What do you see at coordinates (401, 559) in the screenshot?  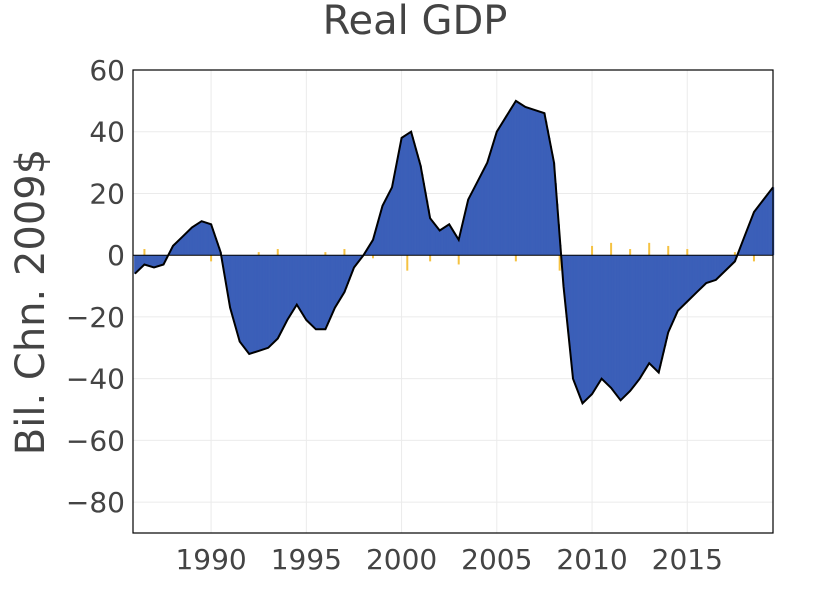 I see `x-tick-label: 2000` at bounding box center [401, 559].